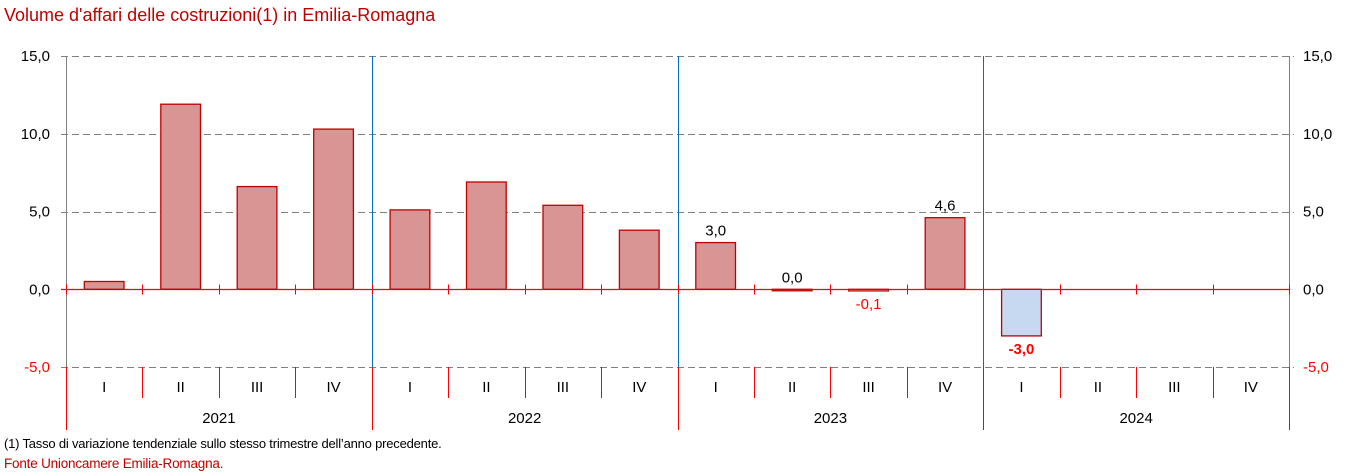 The height and width of the screenshot is (475, 1354). Describe the element at coordinates (39, 289) in the screenshot. I see `y-tick-label-left: 0,0` at that location.